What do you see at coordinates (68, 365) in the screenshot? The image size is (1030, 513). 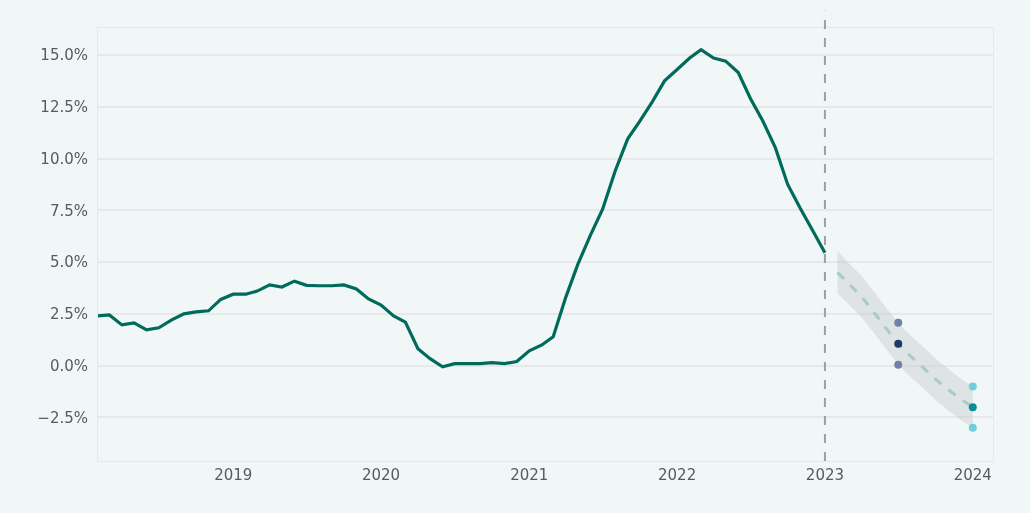 I see `y-tick-label: 0.0%` at bounding box center [68, 365].